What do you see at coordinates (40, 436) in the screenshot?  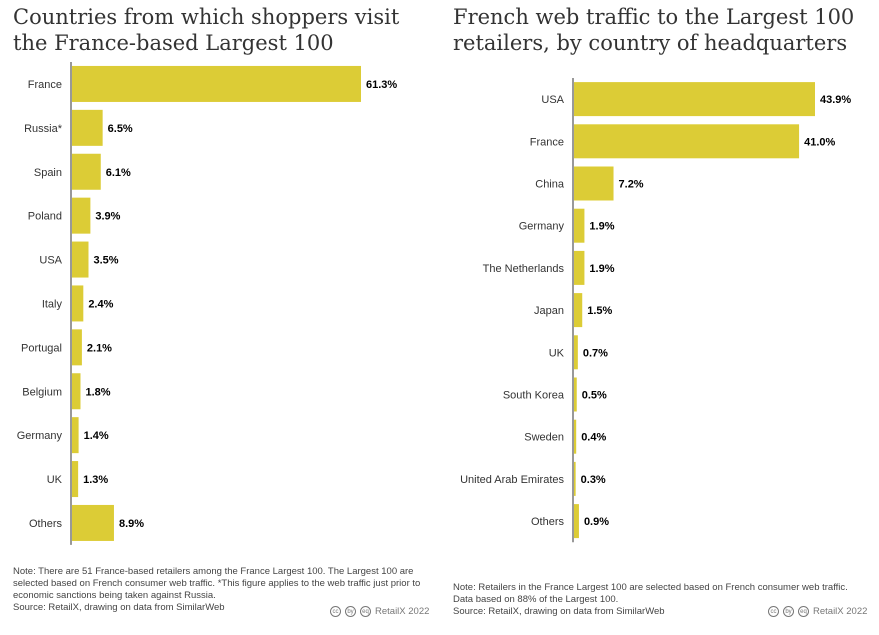 I see `left-category-label: Germany` at bounding box center [40, 436].